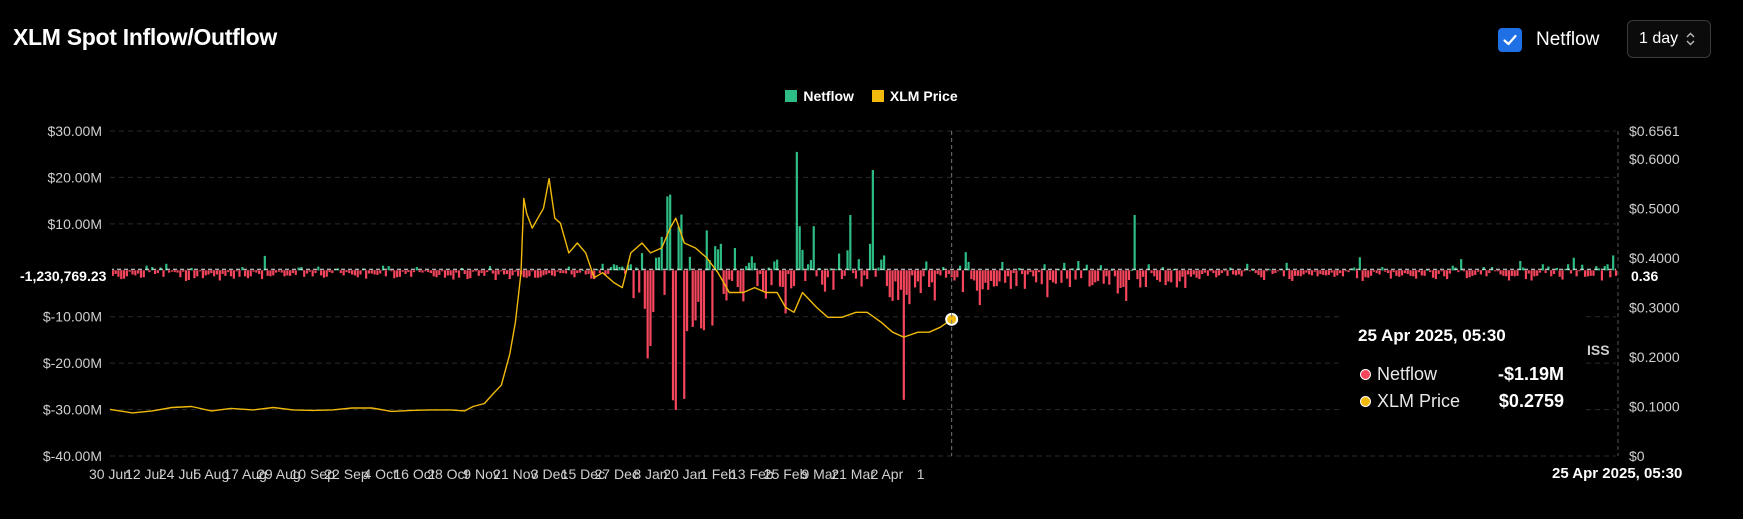 Image resolution: width=1743 pixels, height=519 pixels. Describe the element at coordinates (1510, 40) in the screenshot. I see `netflow-checkbox` at that location.